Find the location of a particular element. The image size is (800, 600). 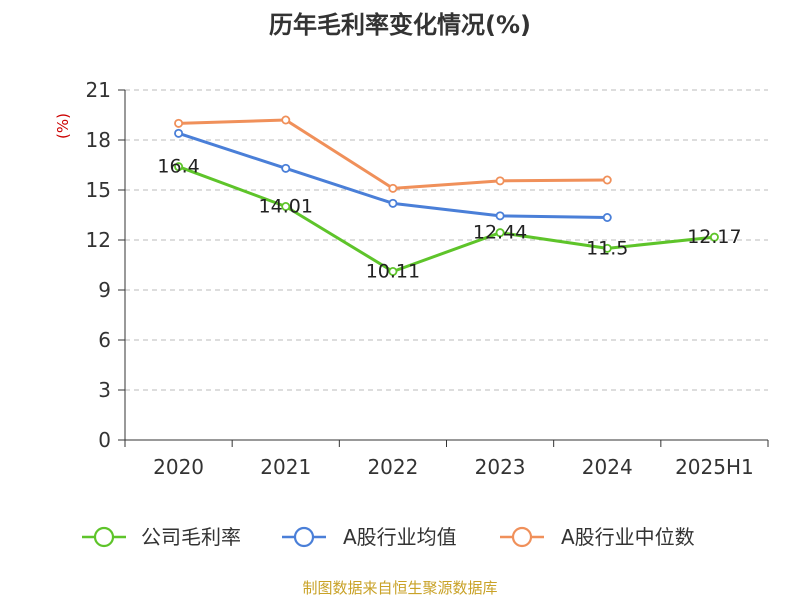

data-label: 12.17 is located at coordinates (714, 237).